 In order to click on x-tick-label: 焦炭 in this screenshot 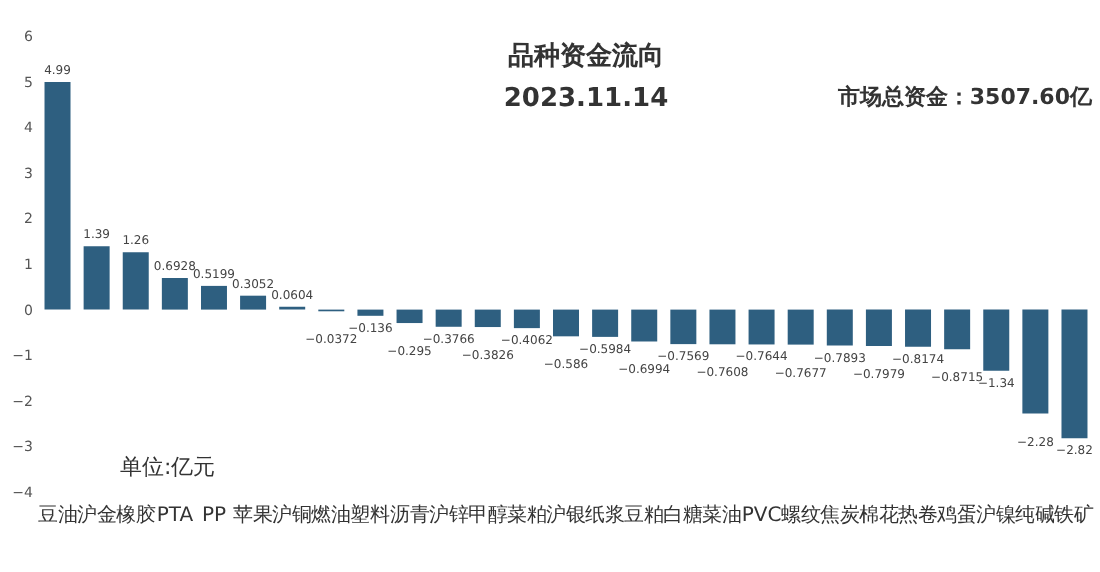, I will do `click(839, 515)`.